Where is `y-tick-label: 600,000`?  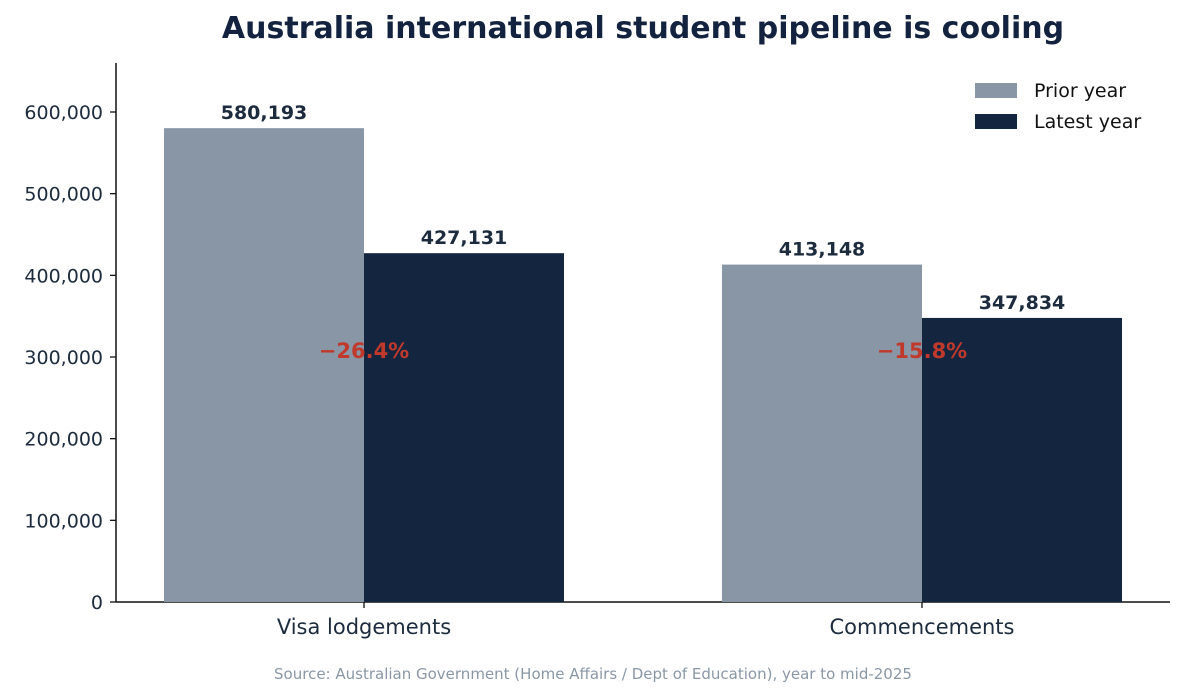 y-tick-label: 600,000 is located at coordinates (63, 113).